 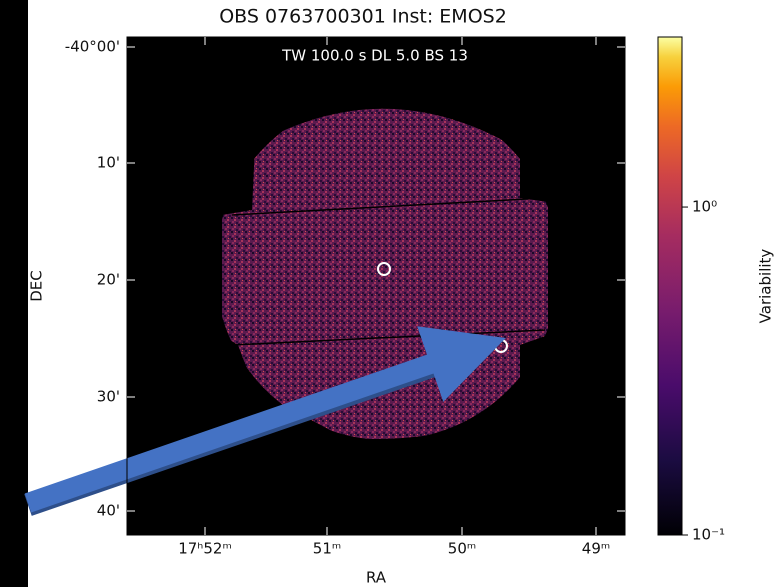 I want to click on x-tick-label: 51ᵐ, so click(x=327, y=549).